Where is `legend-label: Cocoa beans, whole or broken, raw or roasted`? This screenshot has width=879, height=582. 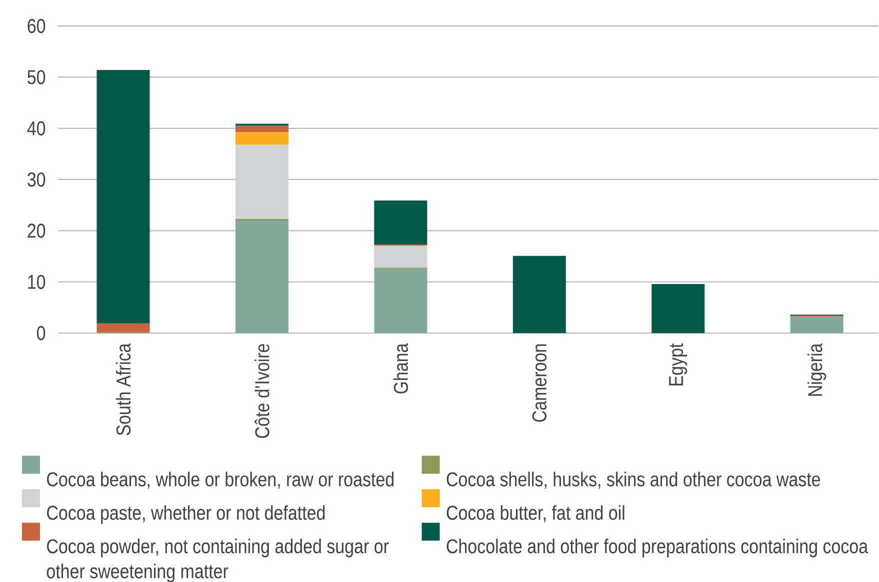 legend-label: Cocoa beans, whole or broken, raw or roasted is located at coordinates (220, 480).